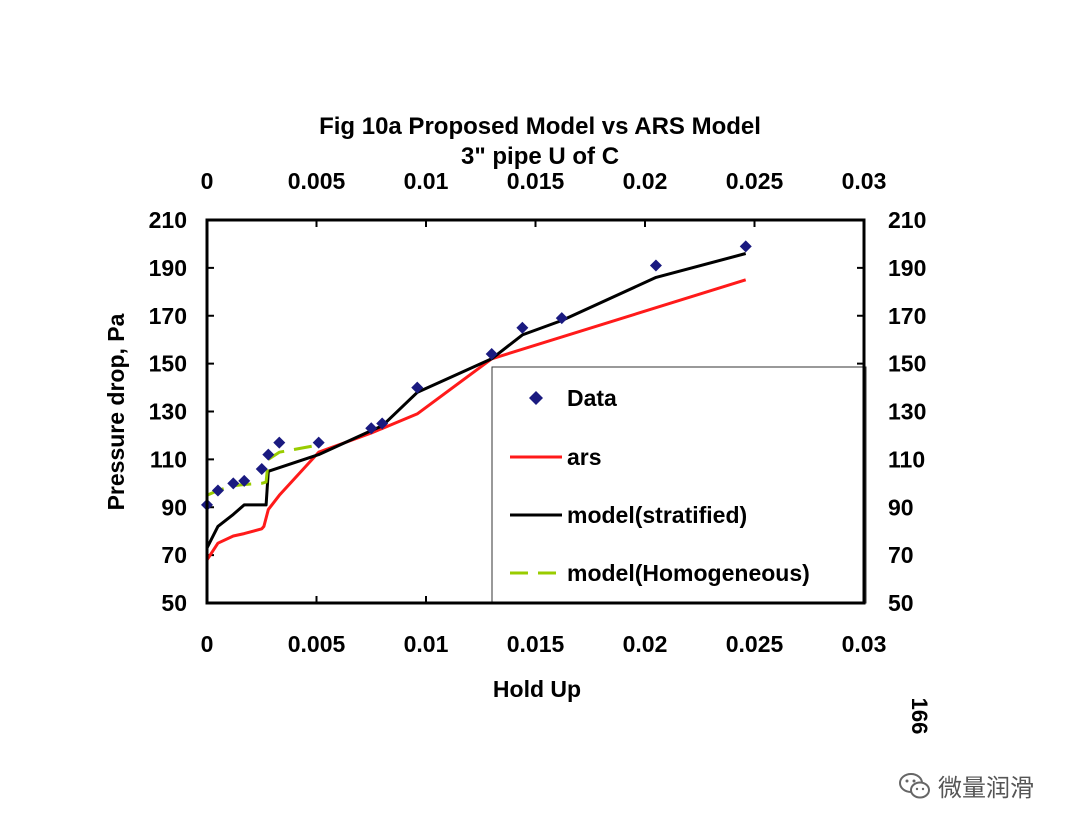  Describe the element at coordinates (317, 181) in the screenshot. I see `top-x-tick-label: 0.005` at that location.